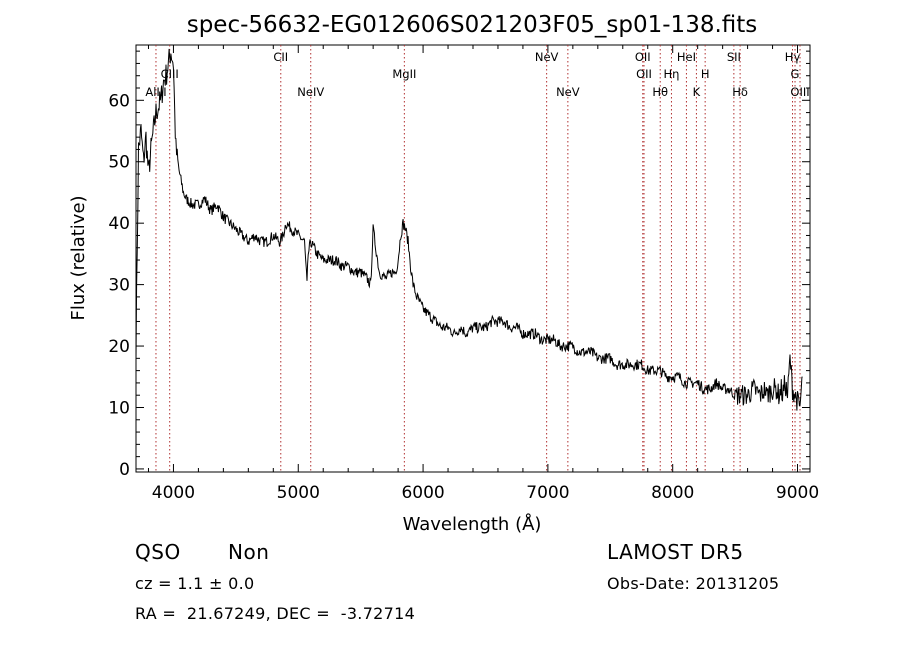 The width and height of the screenshot is (900, 649). I want to click on y-tick-label-3: 30, so click(119, 286).